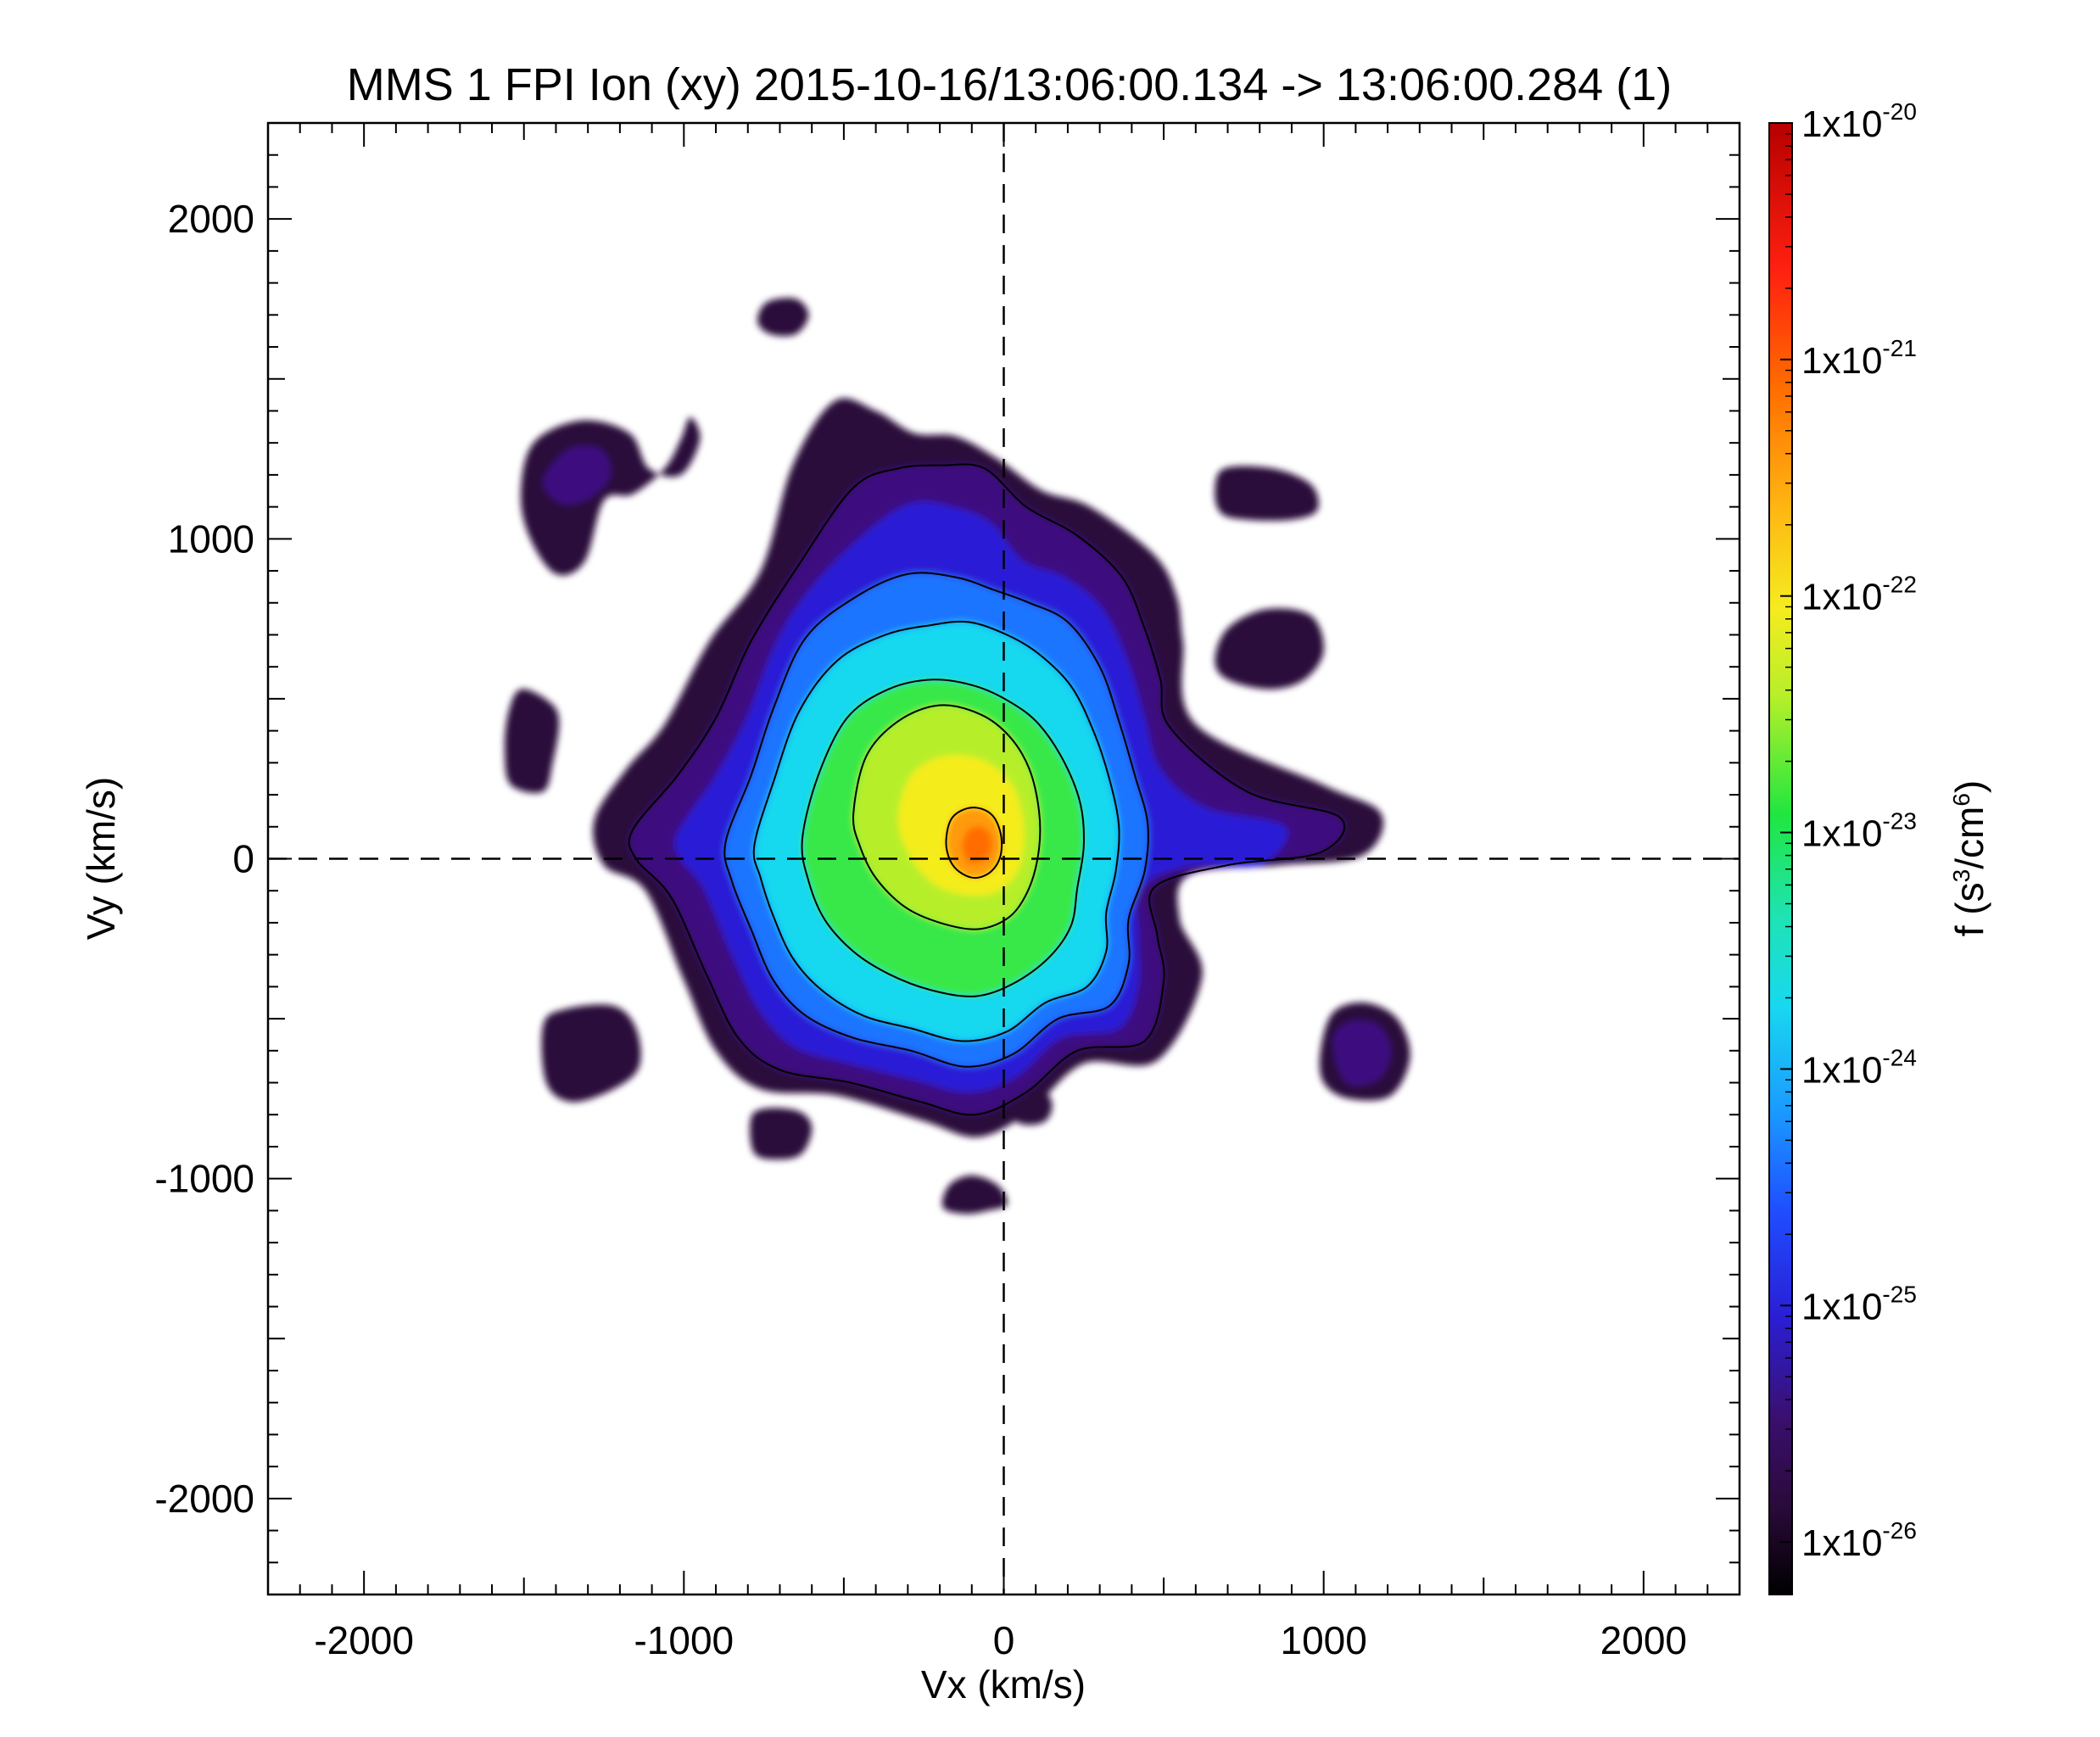  I want to click on colorbar-tick-label: 1x10⁻²⁵, so click(1859, 1304).